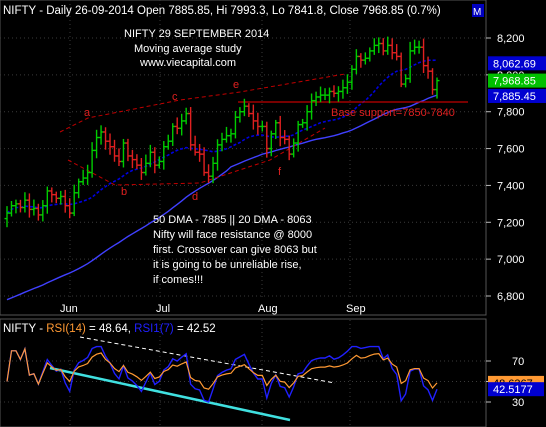 This screenshot has height=427, width=546. Describe the element at coordinates (154, 329) in the screenshot. I see `rsi7-label: RSI1(7)` at that location.